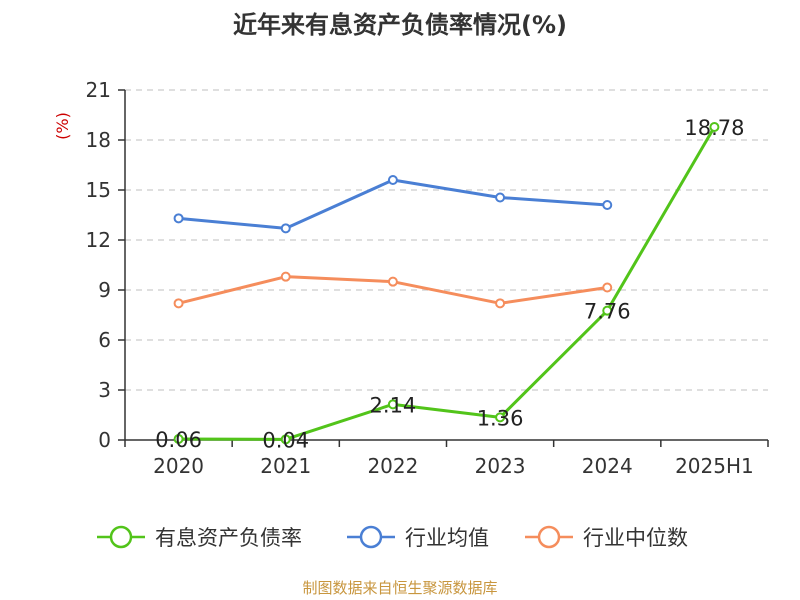 The height and width of the screenshot is (600, 800). I want to click on data-label: 1.36, so click(500, 418).